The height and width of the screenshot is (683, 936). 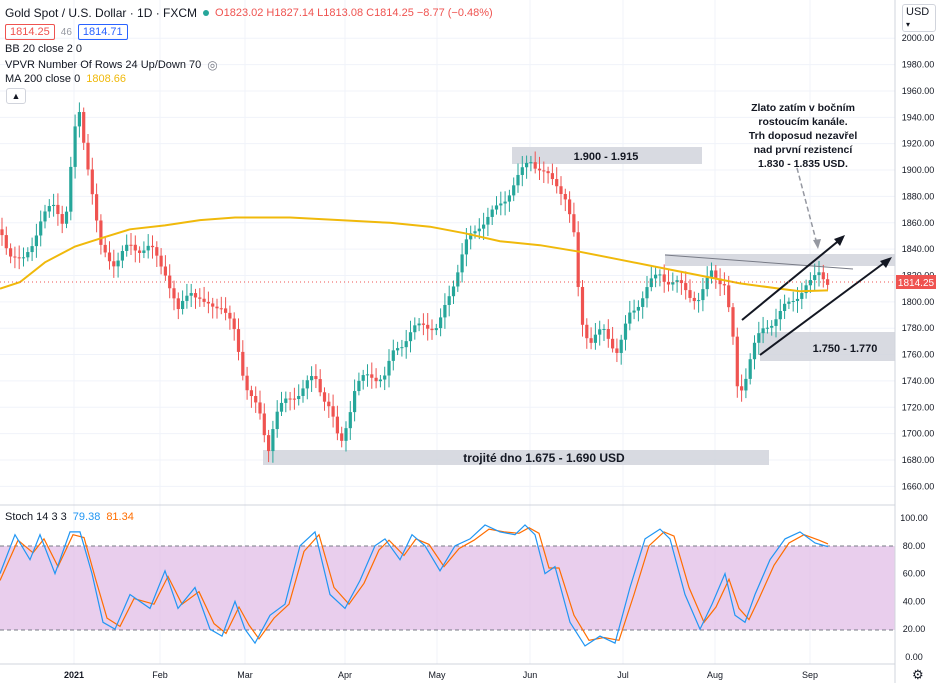 What do you see at coordinates (102, 32) in the screenshot?
I see `ask-button: 1814.71` at bounding box center [102, 32].